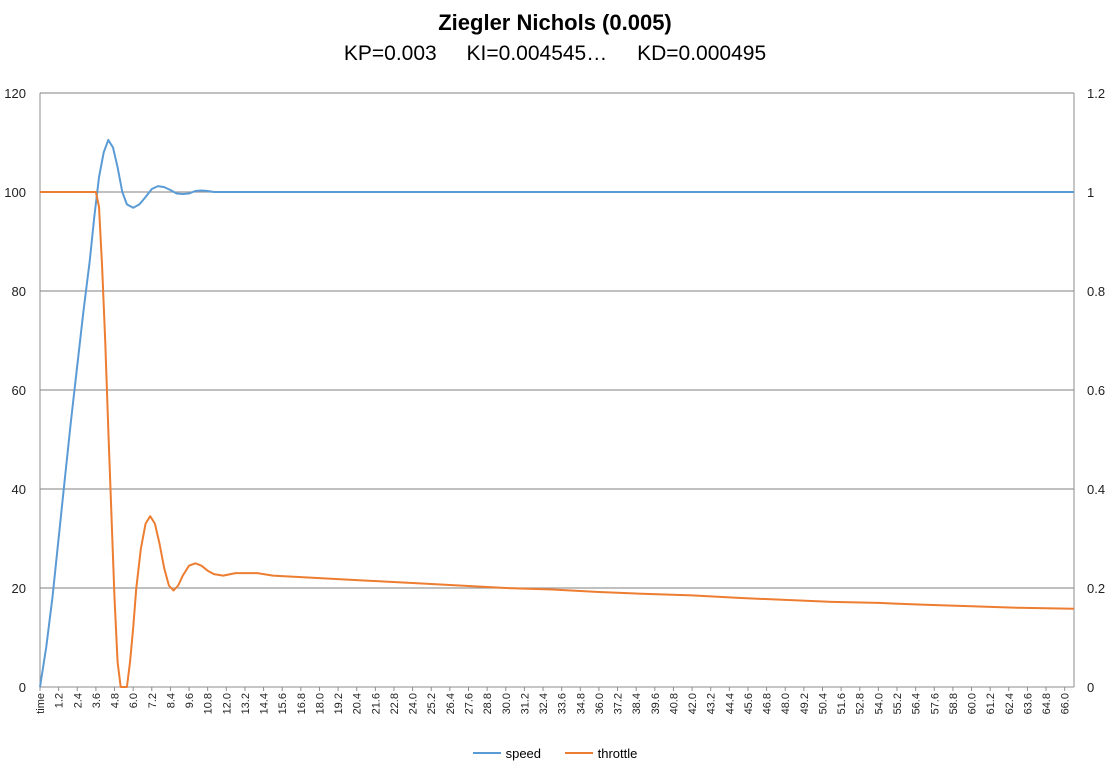 The image size is (1110, 766). Describe the element at coordinates (209, 703) in the screenshot. I see `x-tick-label: 10.8` at that location.